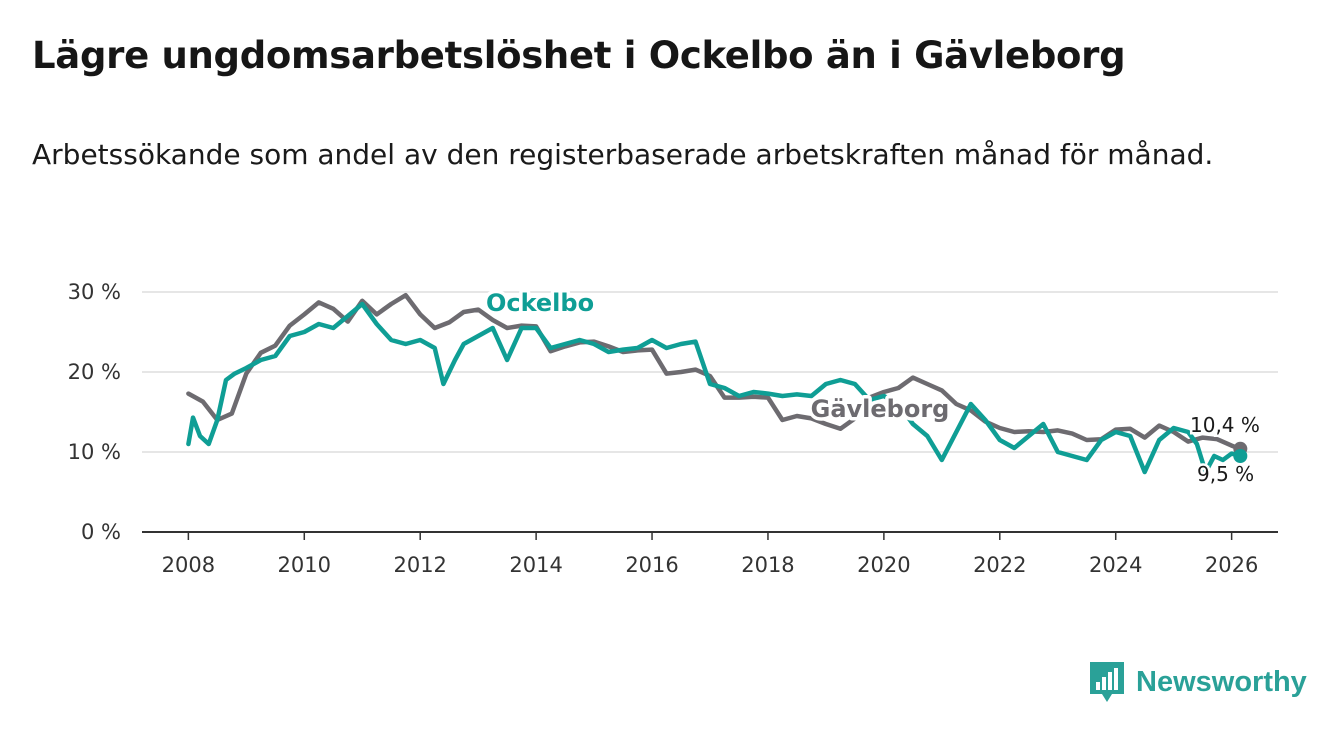  What do you see at coordinates (94, 452) in the screenshot?
I see `y-tick-label: 10 %` at bounding box center [94, 452].